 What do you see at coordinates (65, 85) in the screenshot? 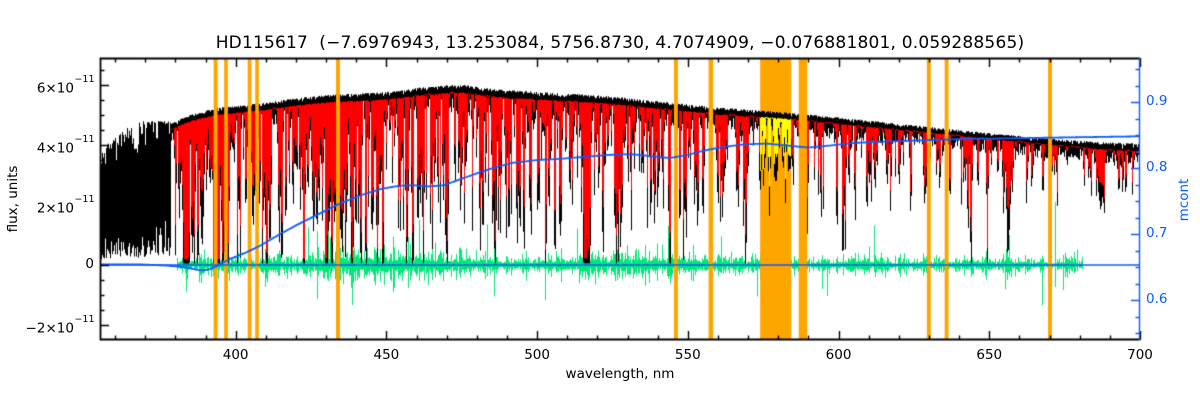
I see `y-left-tick-label: 6×10⁻¹¹` at bounding box center [65, 85].